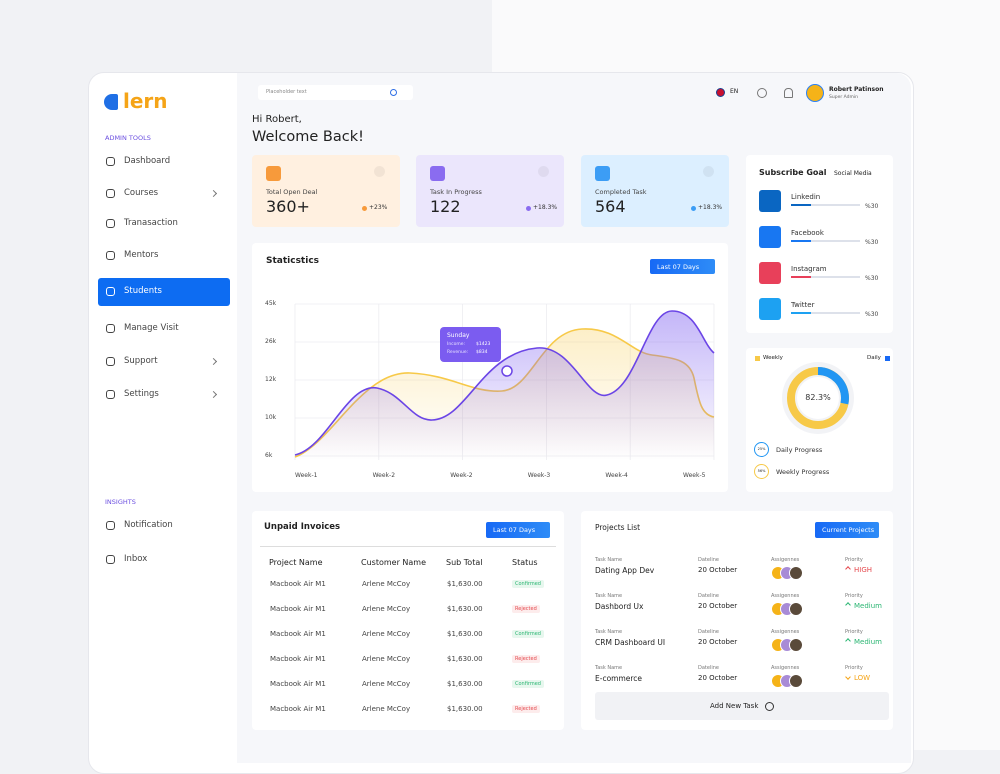 Image resolution: width=1000 pixels, height=774 pixels. Describe the element at coordinates (856, 89) in the screenshot. I see `user-name: Robert Patinson` at that location.